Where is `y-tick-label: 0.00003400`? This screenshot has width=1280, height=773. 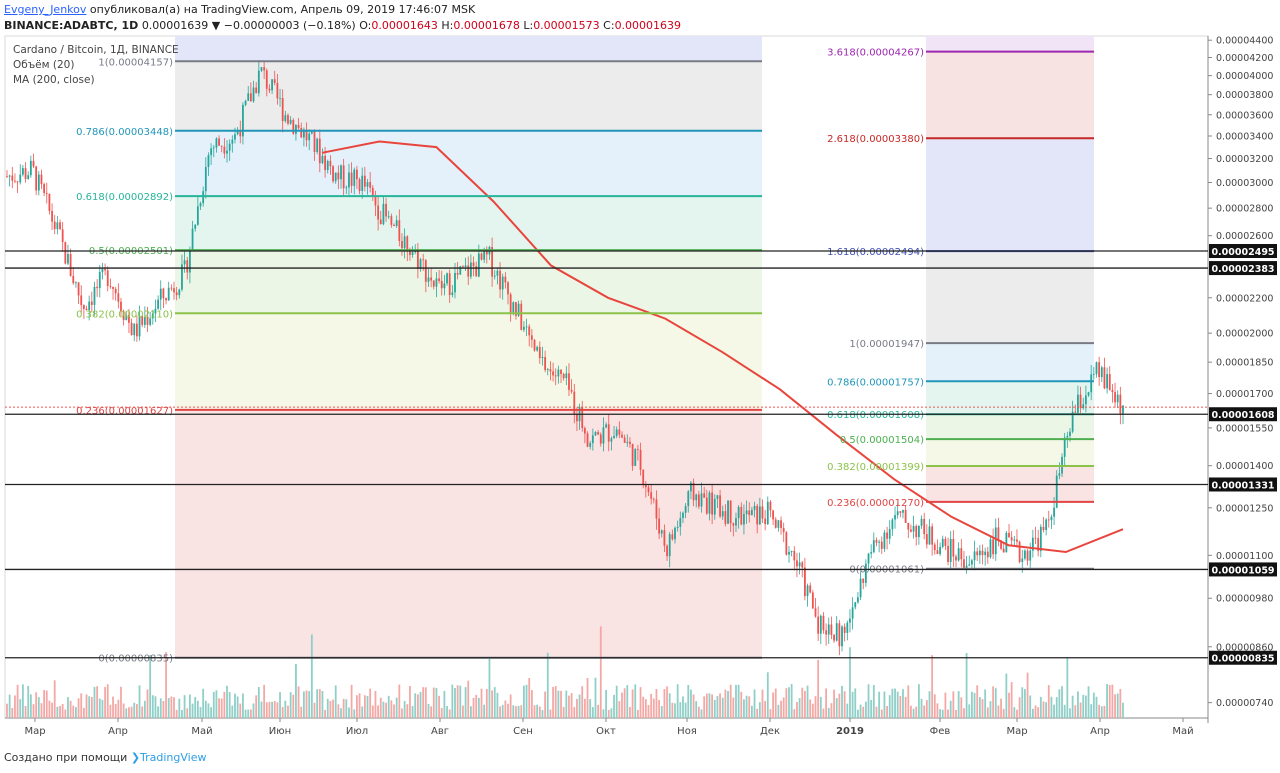
y-tick-label: 0.00003400 is located at coordinates (1244, 137).